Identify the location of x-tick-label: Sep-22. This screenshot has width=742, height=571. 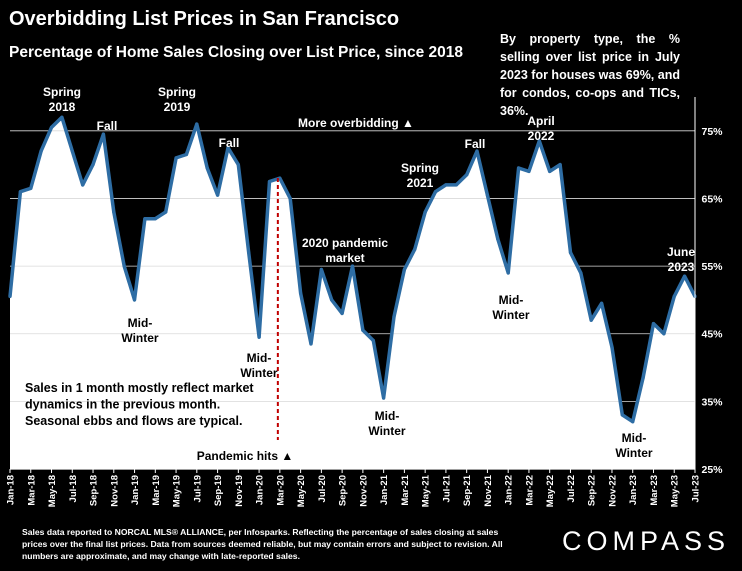
(592, 490).